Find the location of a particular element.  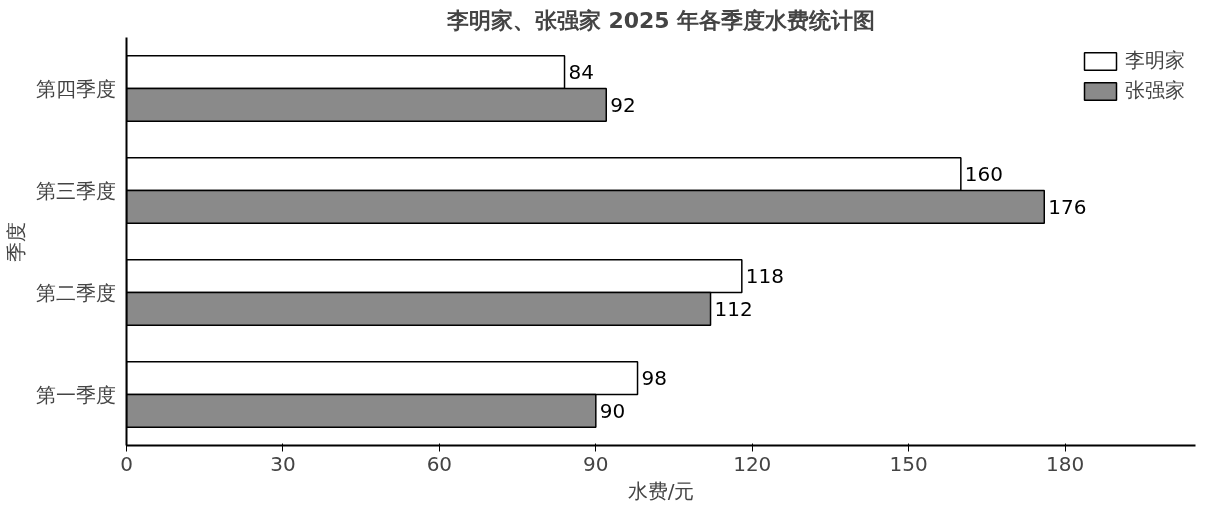

data-label: 176 is located at coordinates (1067, 206).